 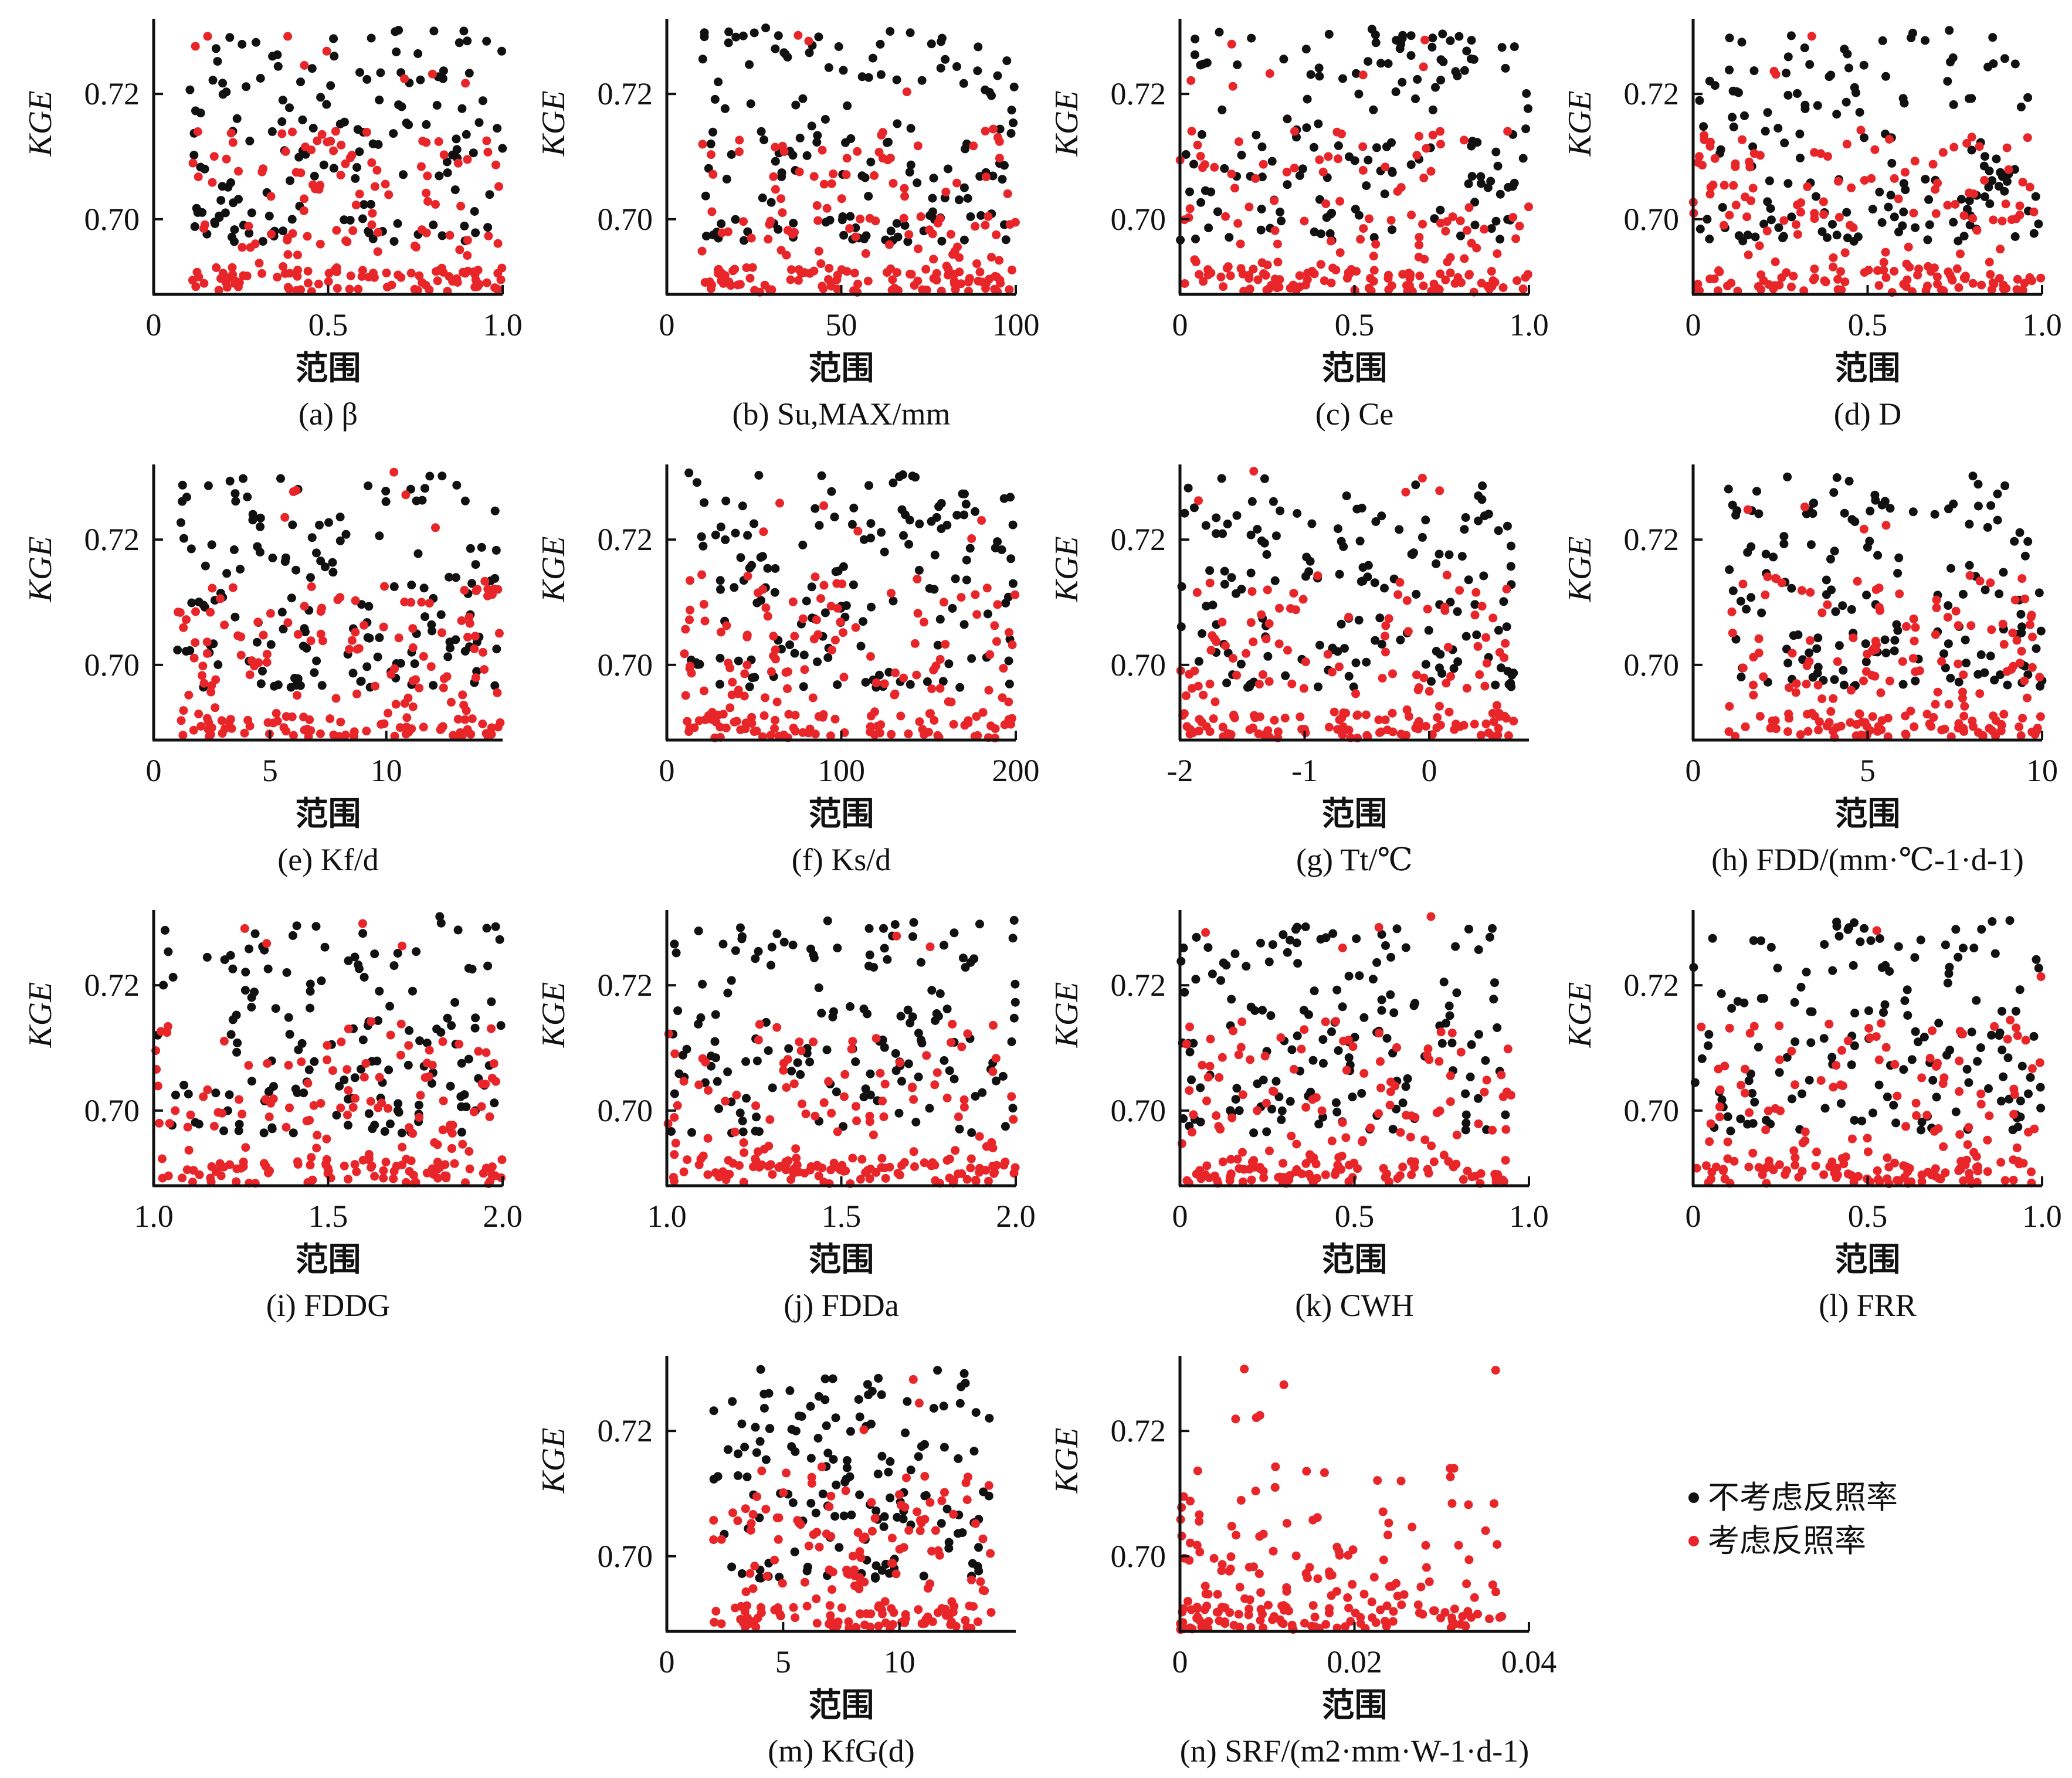 I want to click on scatter-points, so click(x=858, y=160).